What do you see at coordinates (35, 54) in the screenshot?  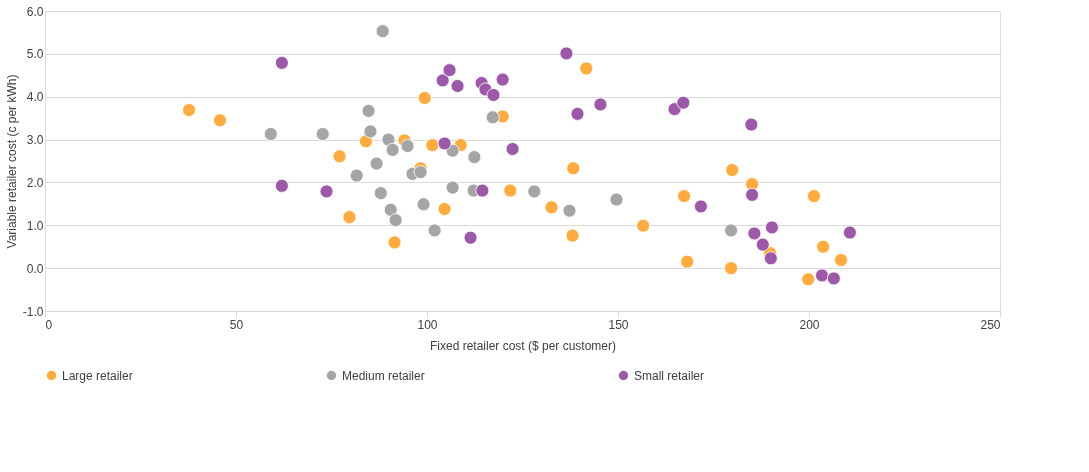 I see `y-tick-label: 5.0` at bounding box center [35, 54].